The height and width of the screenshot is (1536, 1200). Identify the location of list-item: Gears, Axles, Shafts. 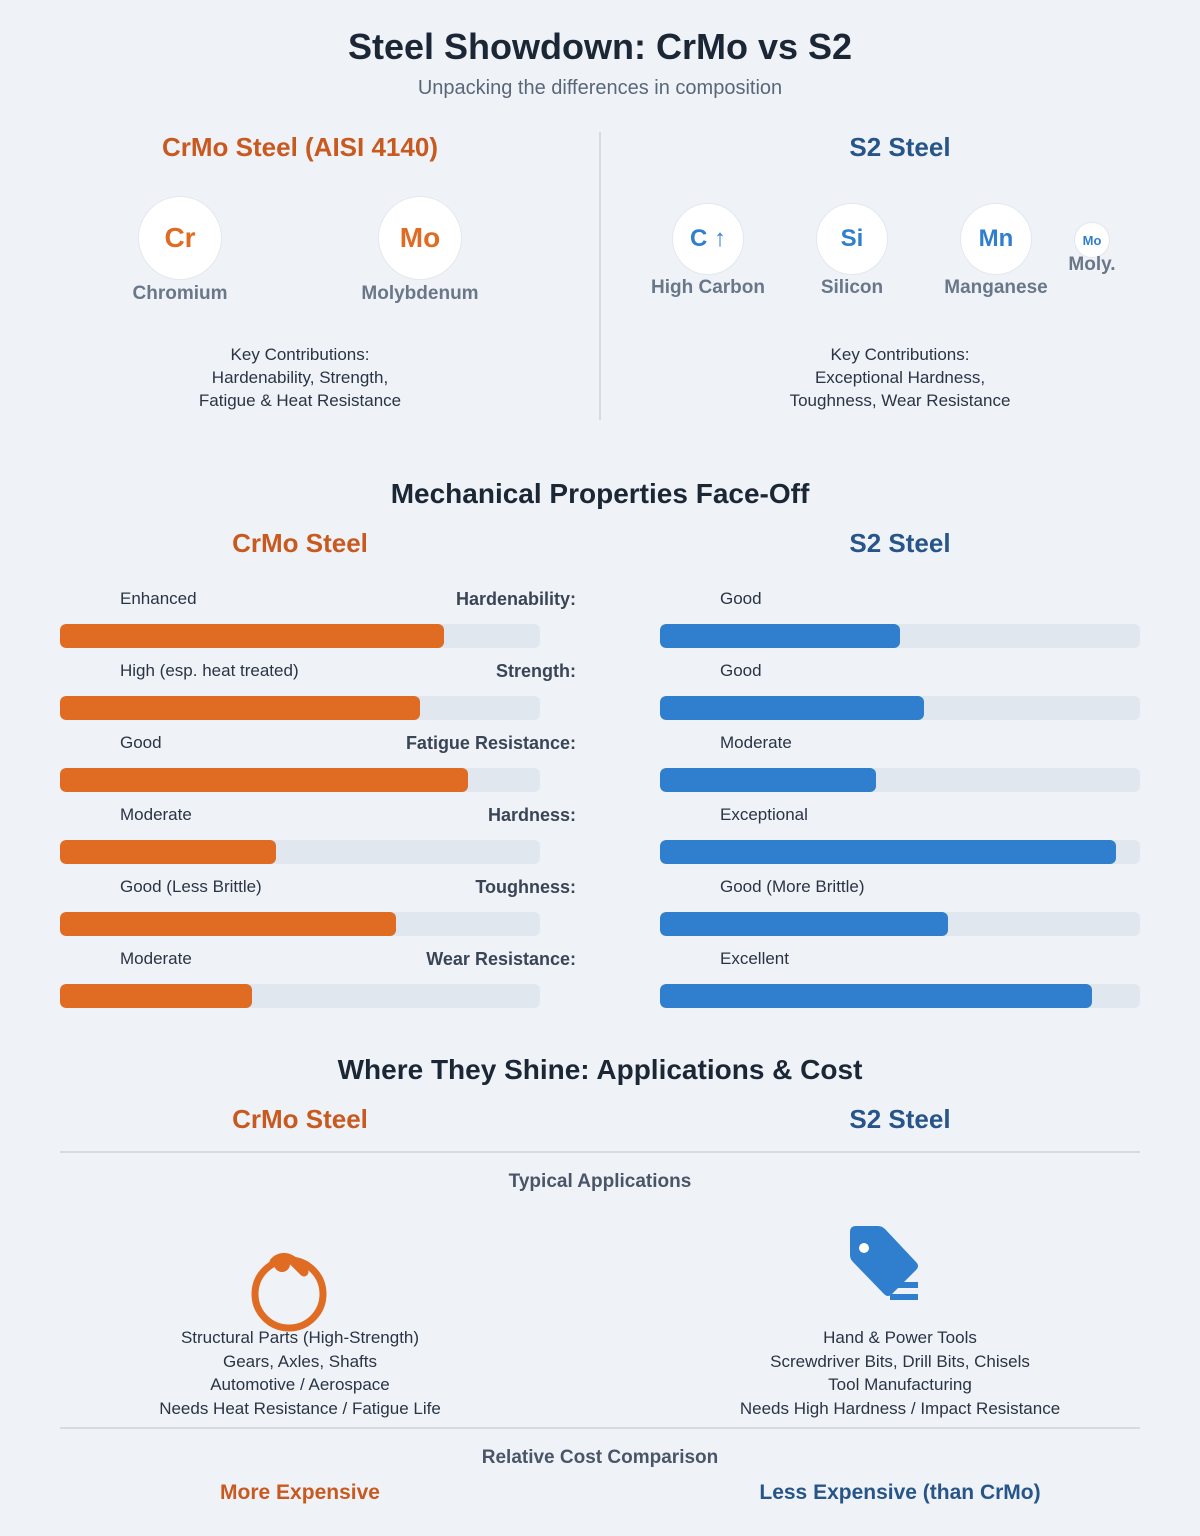
(299, 1361).